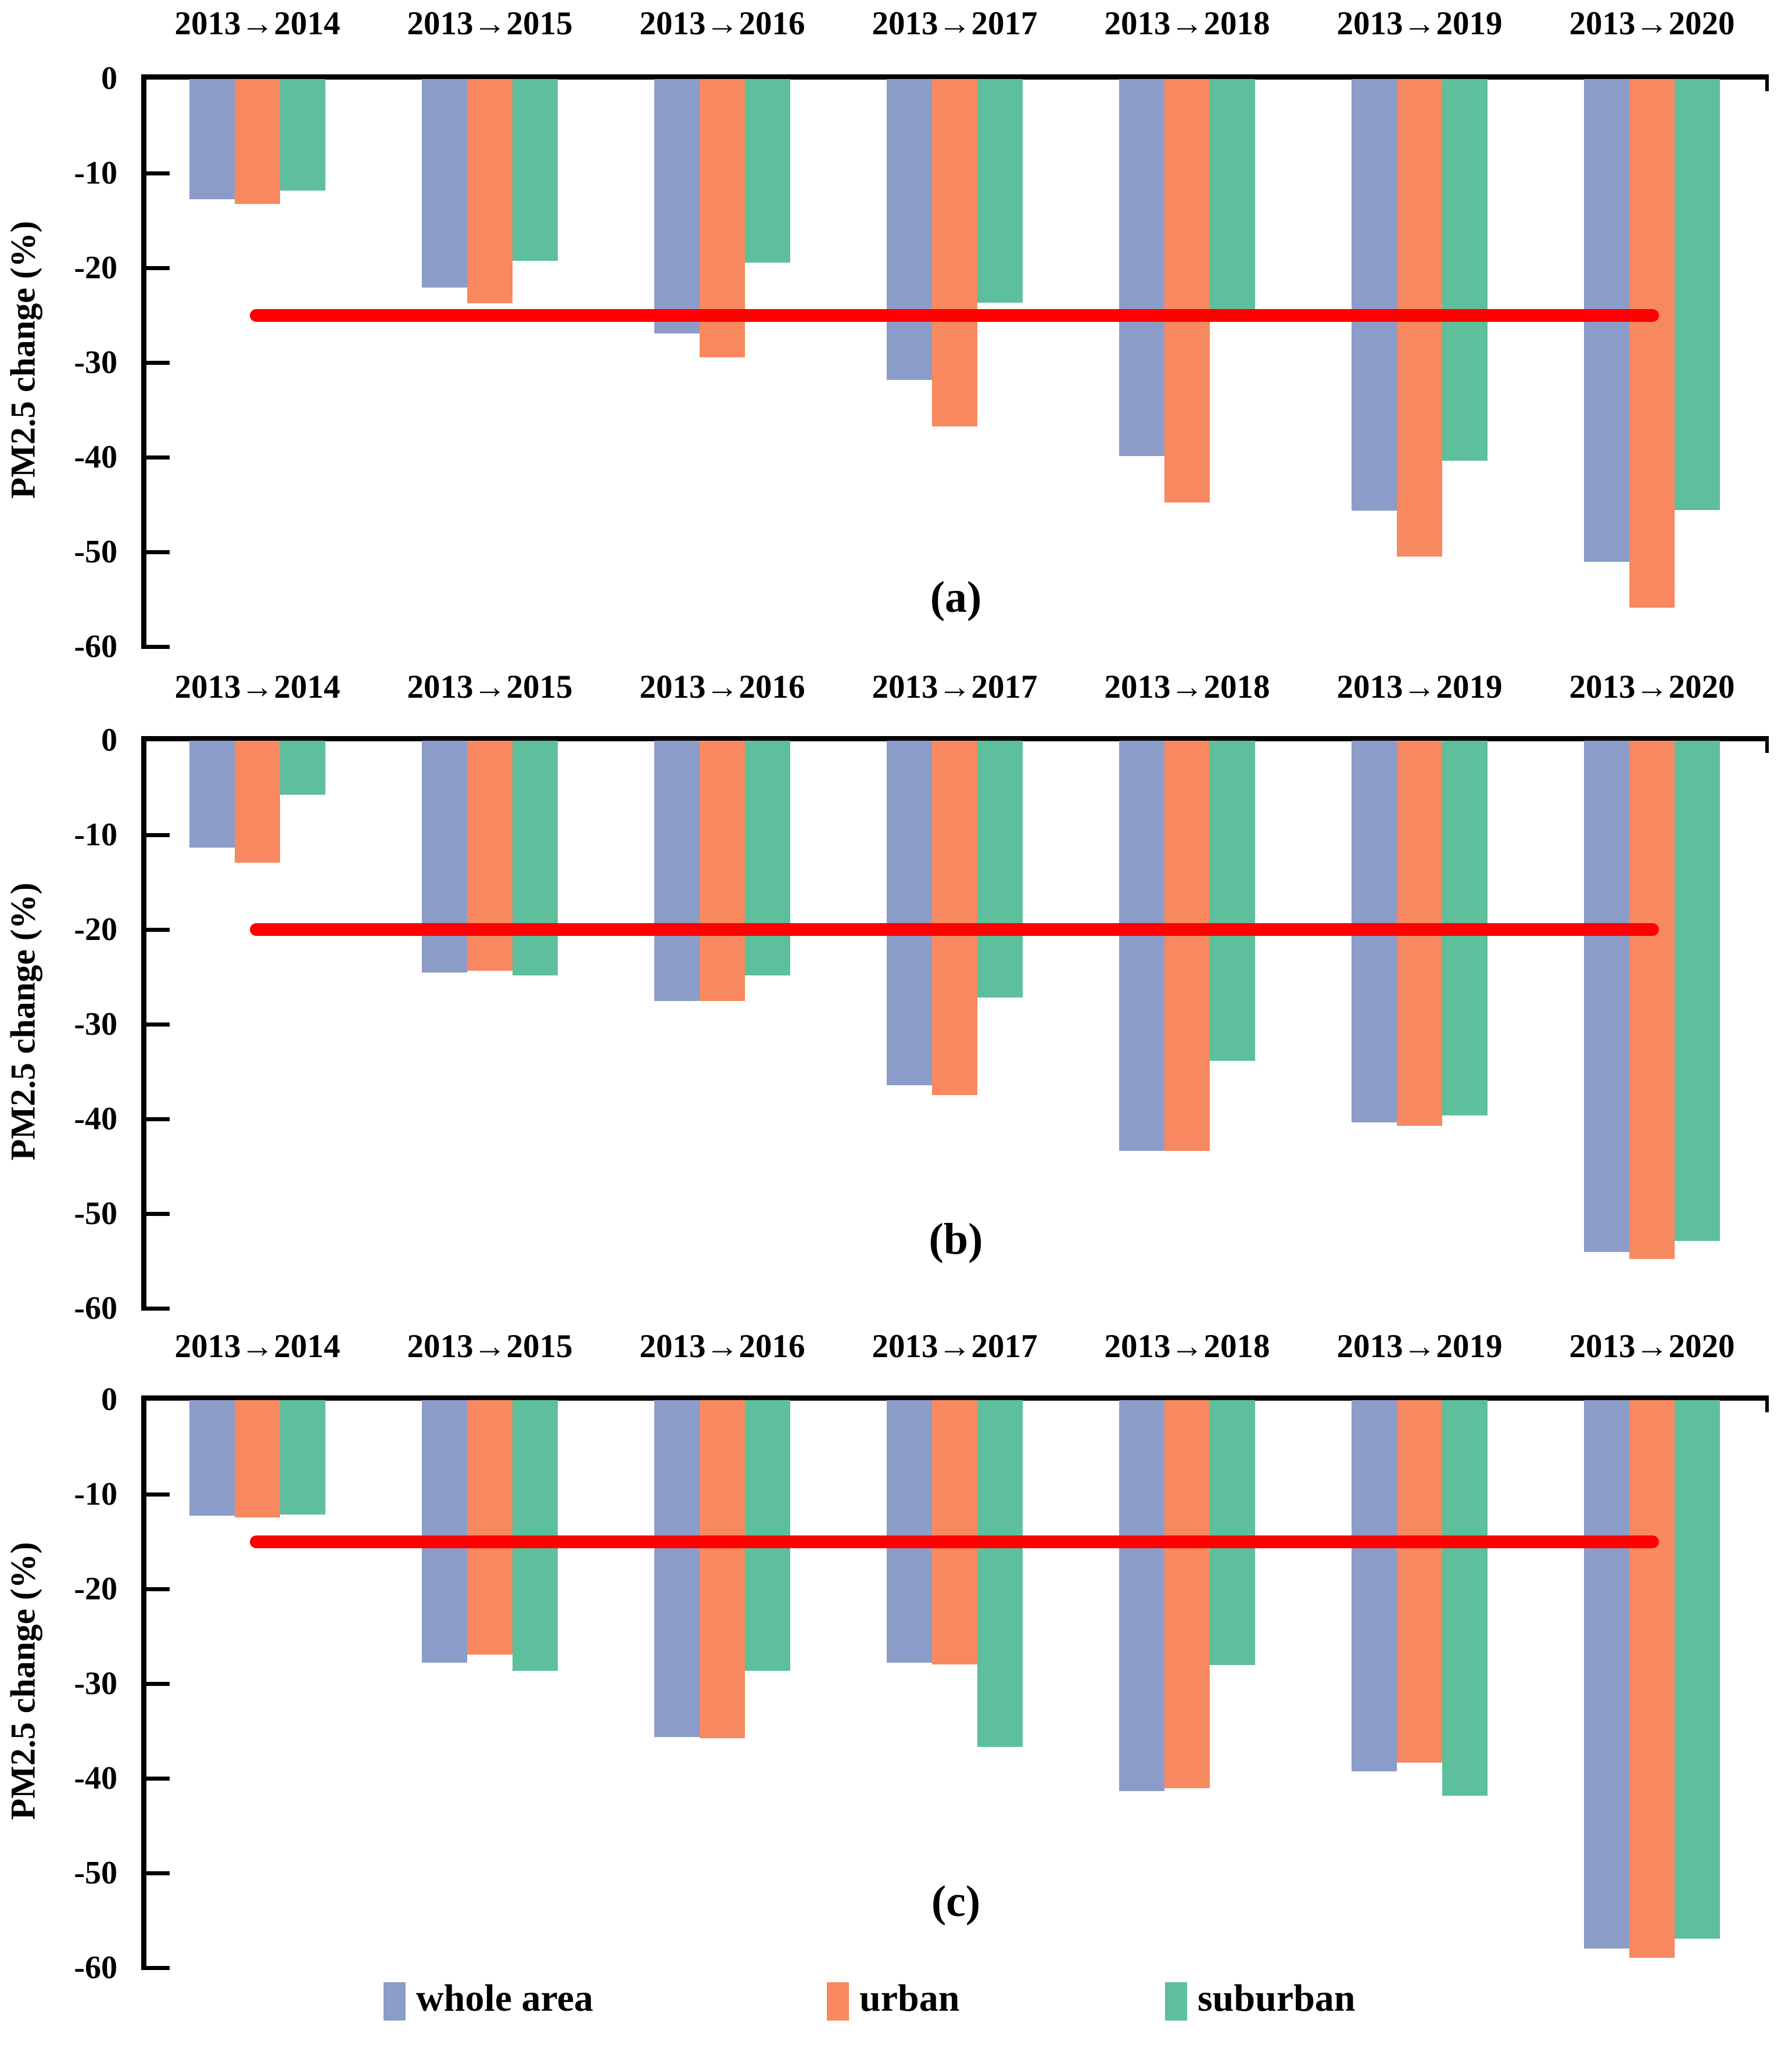  What do you see at coordinates (505, 1998) in the screenshot?
I see `legend-label: whole area` at bounding box center [505, 1998].